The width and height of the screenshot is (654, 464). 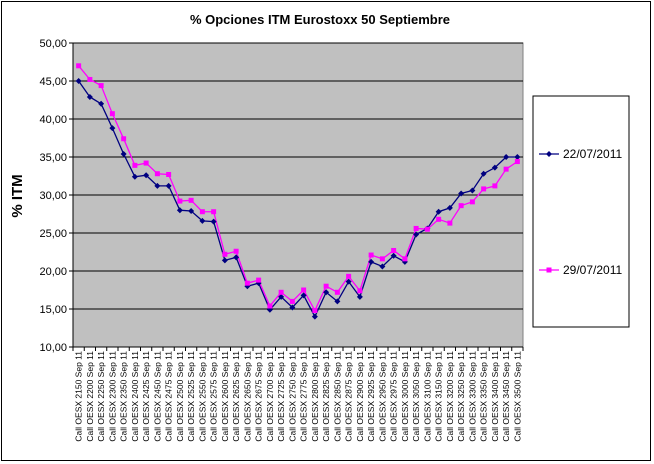 I want to click on x-tick-label: Call OESX 2400 Sep 11, so click(x=135, y=396).